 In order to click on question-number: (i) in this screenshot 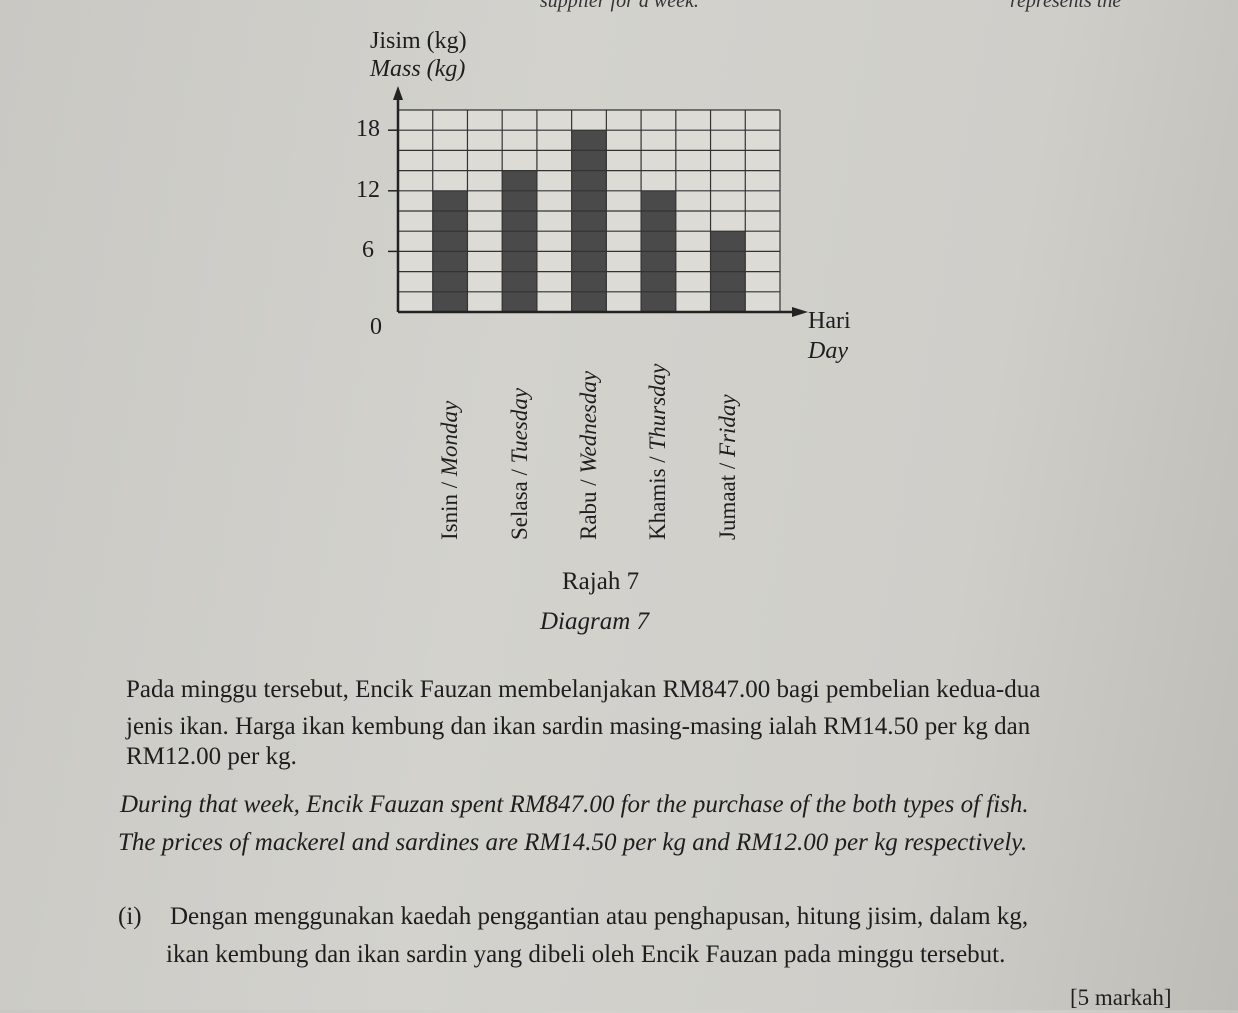, I will do `click(130, 916)`.